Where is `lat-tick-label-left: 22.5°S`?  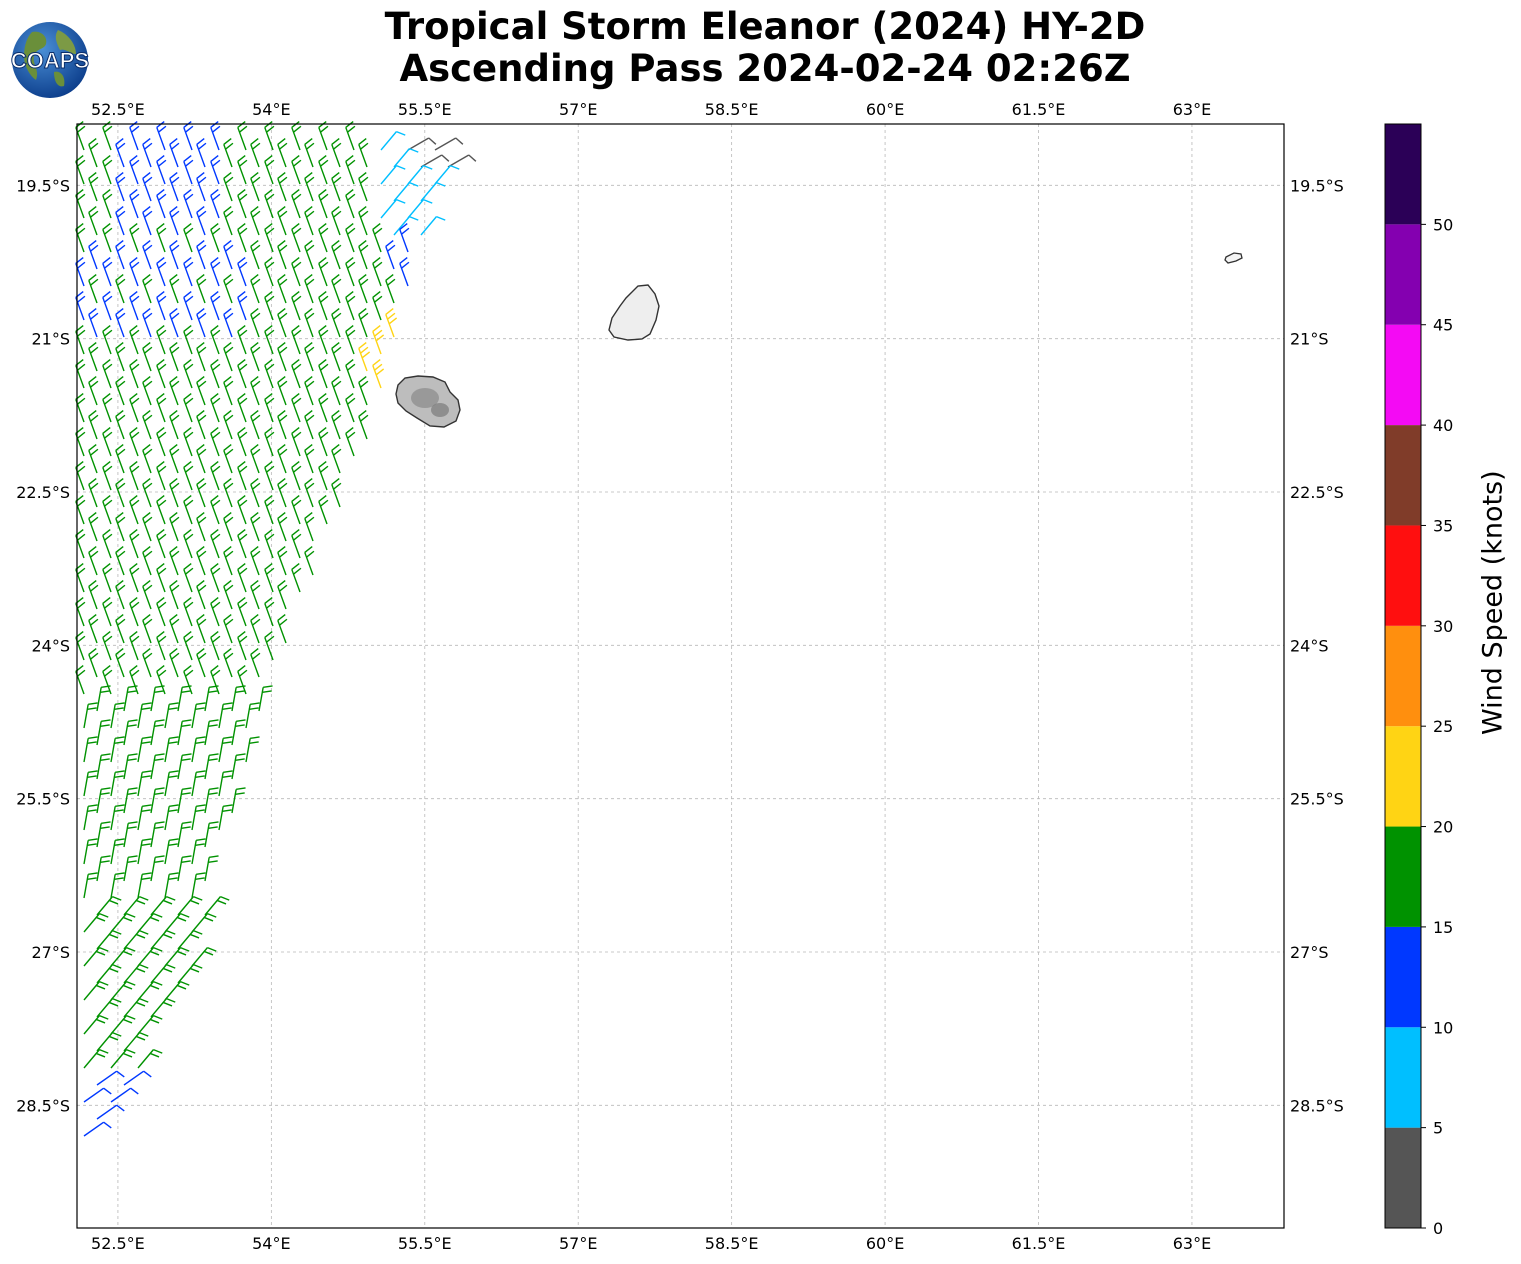 lat-tick-label-left: 22.5°S is located at coordinates (43, 492).